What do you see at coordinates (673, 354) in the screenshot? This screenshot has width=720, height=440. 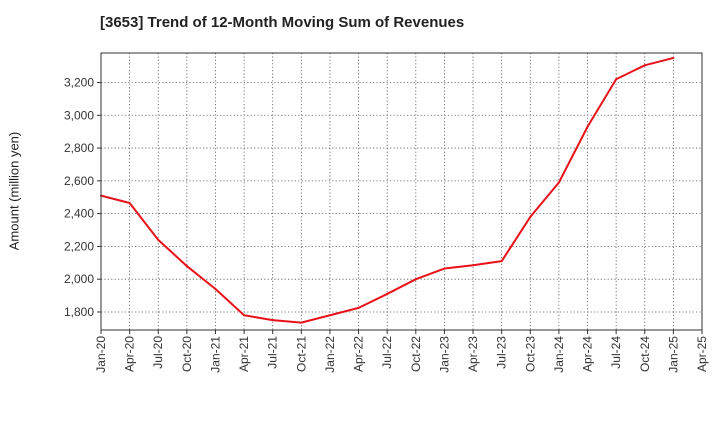 I see `x-tick-label: Jan-25` at bounding box center [673, 354].